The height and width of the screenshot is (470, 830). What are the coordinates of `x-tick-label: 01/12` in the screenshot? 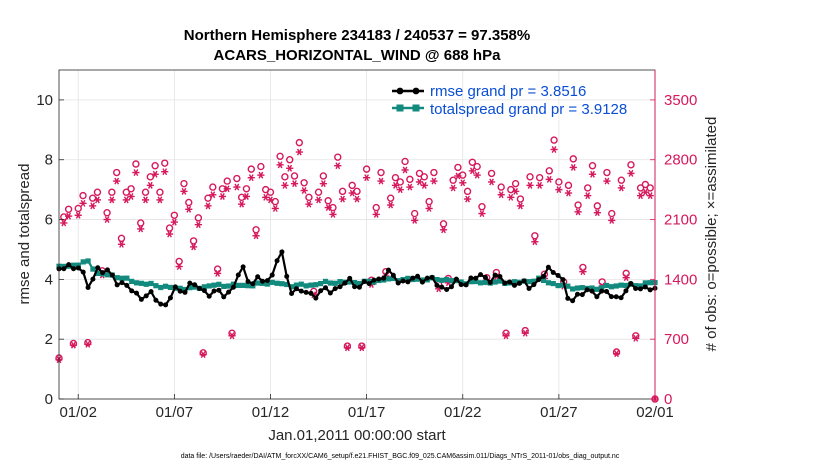 It's located at (271, 412).